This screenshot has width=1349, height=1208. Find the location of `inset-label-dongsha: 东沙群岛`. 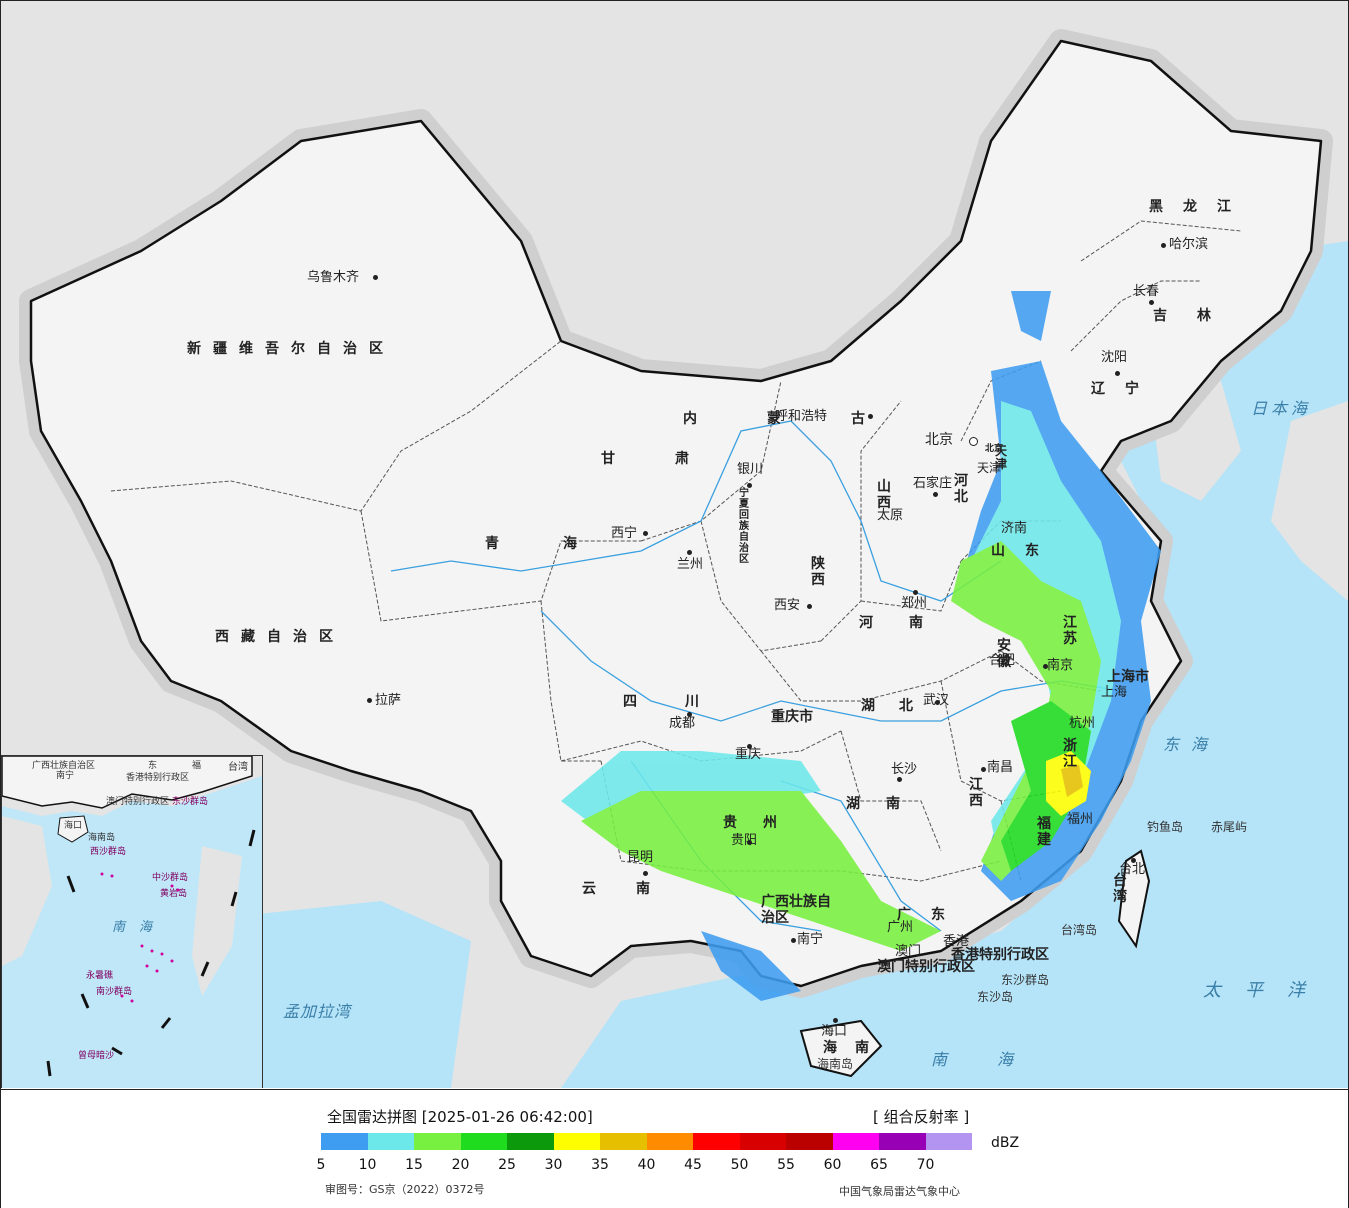

inset-label-dongsha: 东沙群岛 is located at coordinates (190, 802).